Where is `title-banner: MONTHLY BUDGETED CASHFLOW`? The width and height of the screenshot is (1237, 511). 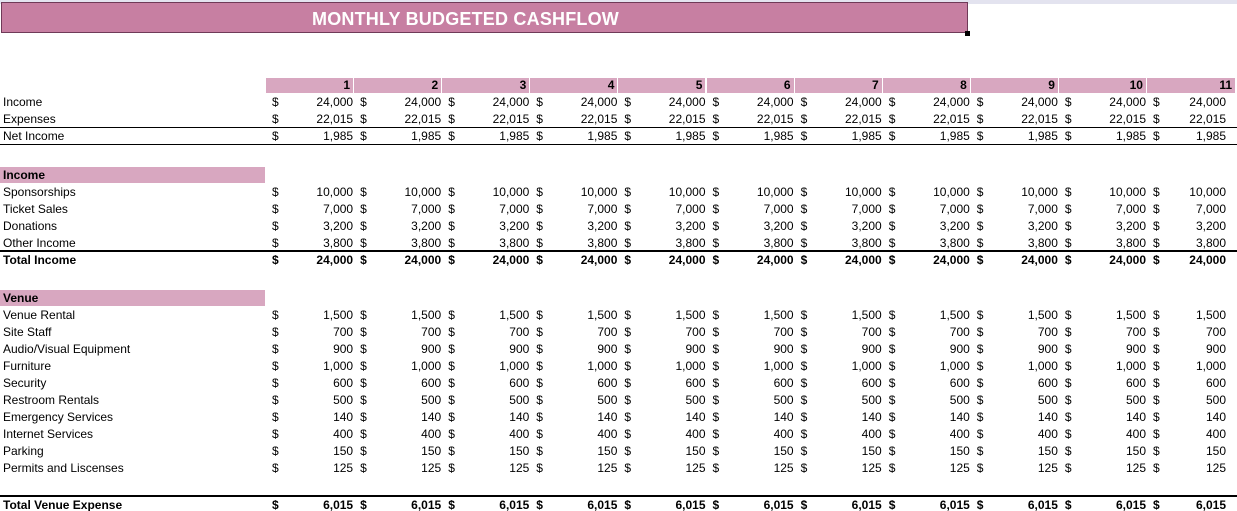
title-banner: MONTHLY BUDGETED CASHFLOW is located at coordinates (484, 17).